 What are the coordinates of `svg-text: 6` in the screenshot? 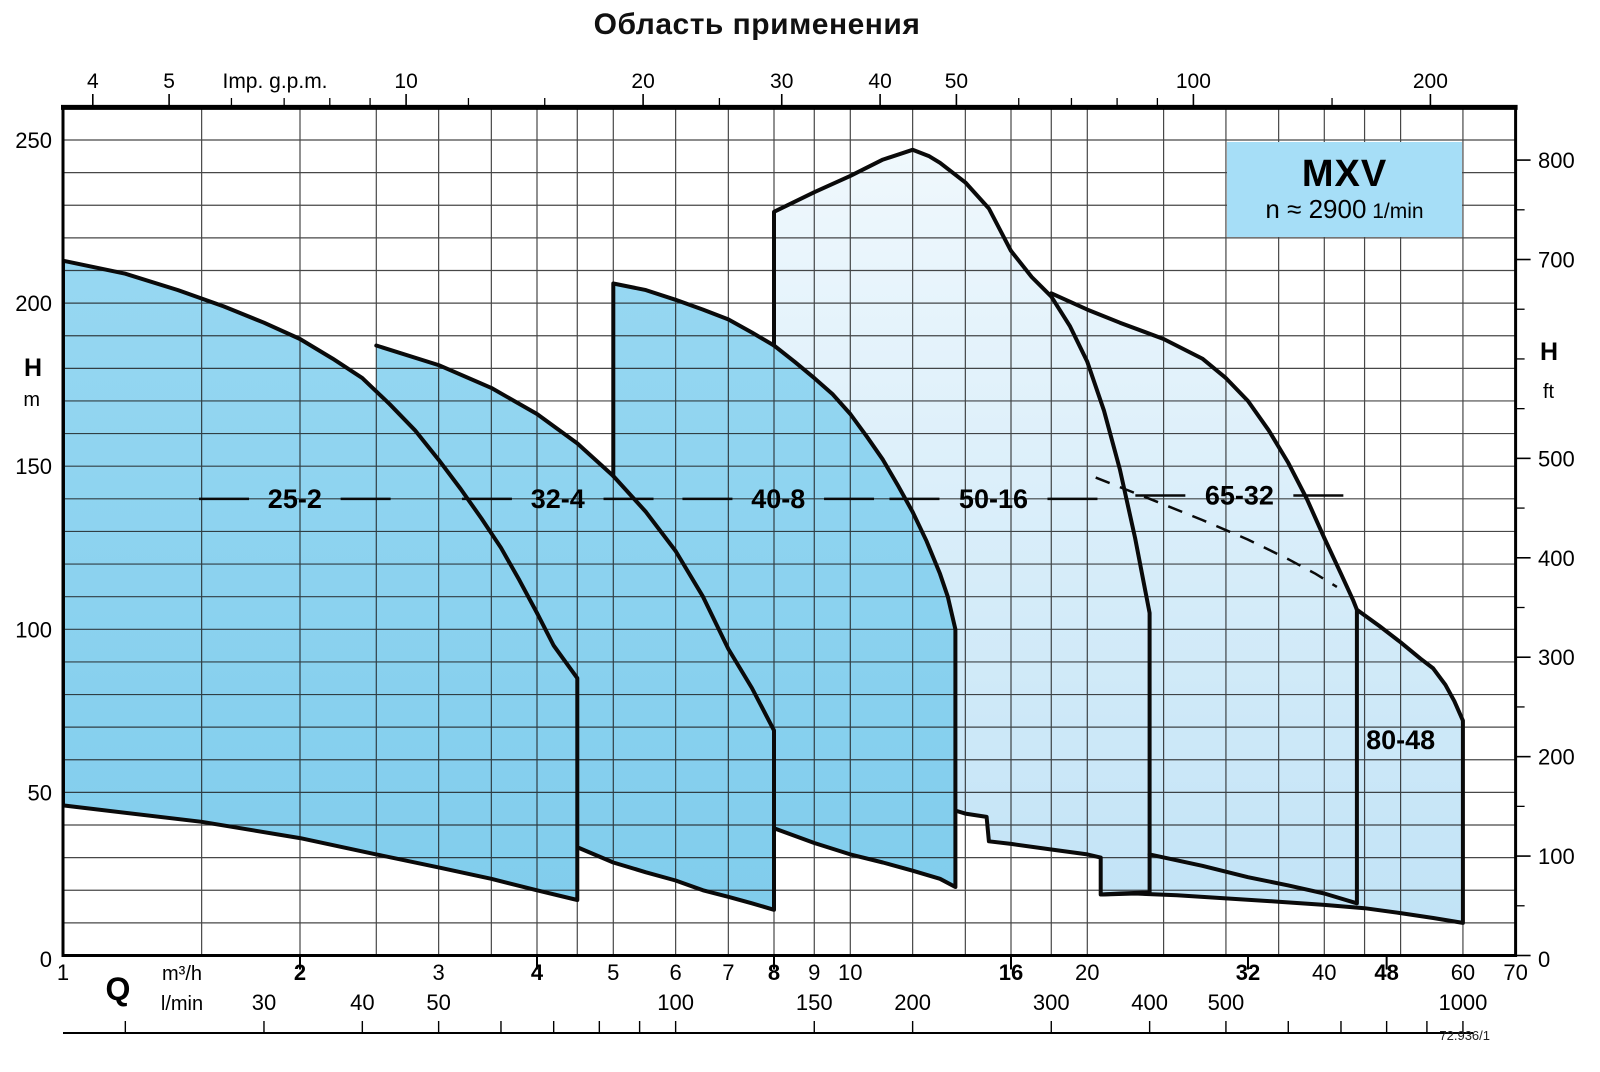 It's located at (676, 972).